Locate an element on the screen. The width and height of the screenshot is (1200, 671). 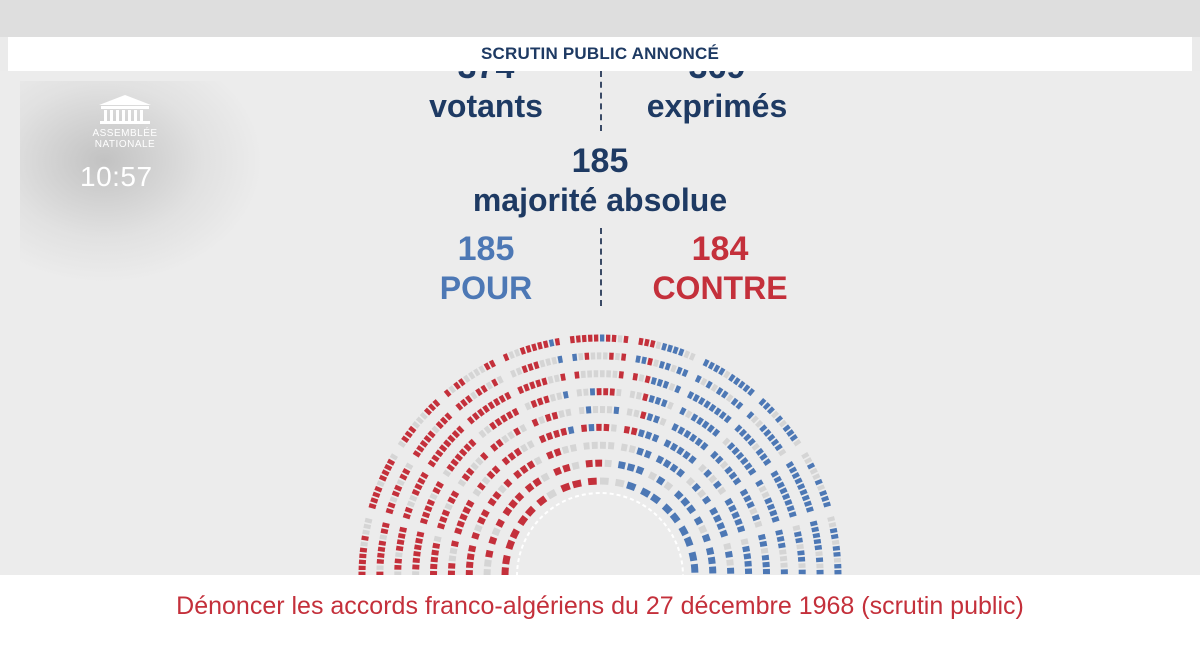
votants-label: votants is located at coordinates (486, 106).